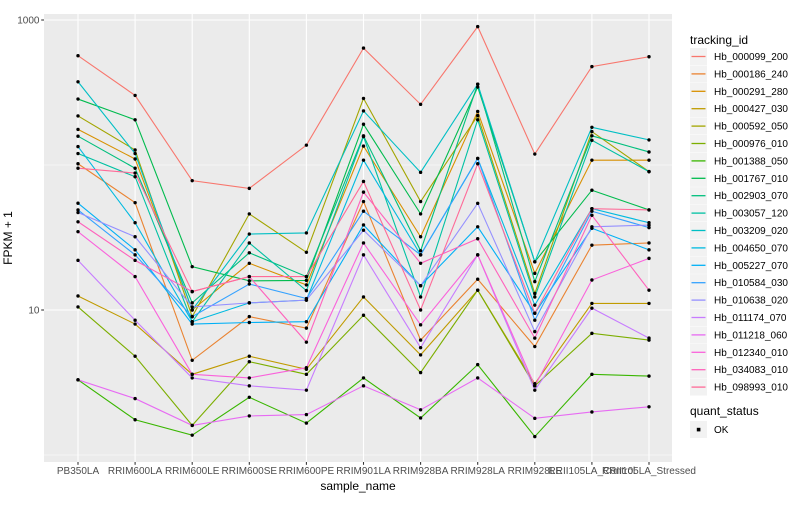  What do you see at coordinates (751, 335) in the screenshot?
I see `legend-label: Hb_011218_060` at bounding box center [751, 335].